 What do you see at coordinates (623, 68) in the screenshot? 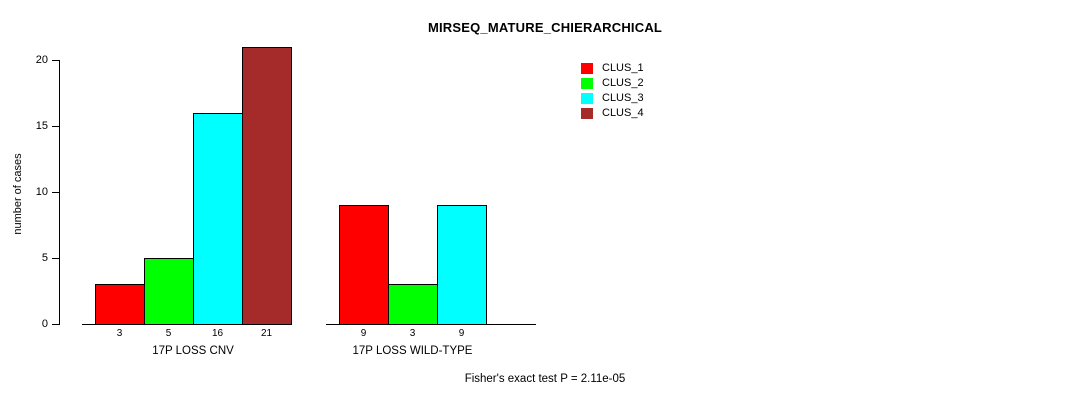
I see `legend-item-label: CLUS_1` at bounding box center [623, 68].